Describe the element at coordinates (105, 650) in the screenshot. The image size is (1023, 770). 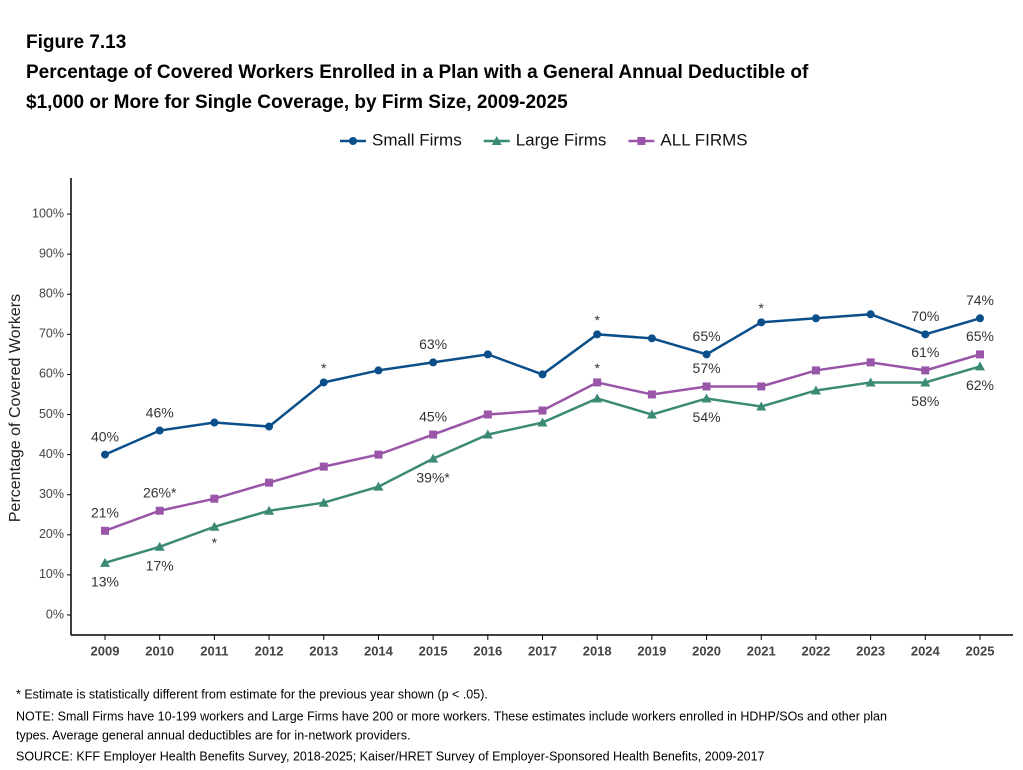
I see `x-tick-label: 2009` at that location.